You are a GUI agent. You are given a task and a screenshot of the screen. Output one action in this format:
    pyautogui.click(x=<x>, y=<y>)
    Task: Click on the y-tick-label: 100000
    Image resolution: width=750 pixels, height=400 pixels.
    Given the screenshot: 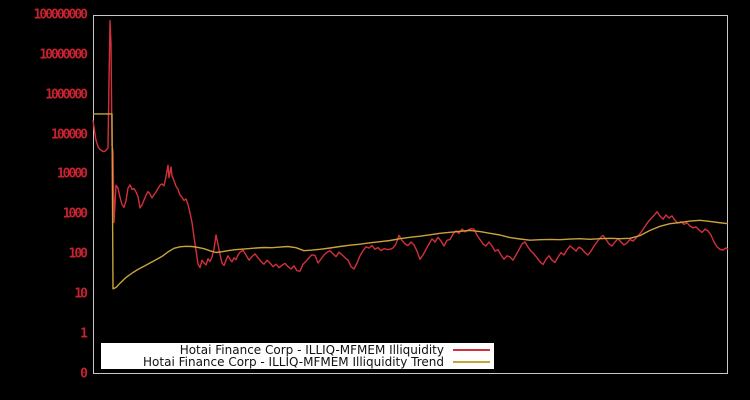 What is the action you would take?
    pyautogui.click(x=69, y=134)
    